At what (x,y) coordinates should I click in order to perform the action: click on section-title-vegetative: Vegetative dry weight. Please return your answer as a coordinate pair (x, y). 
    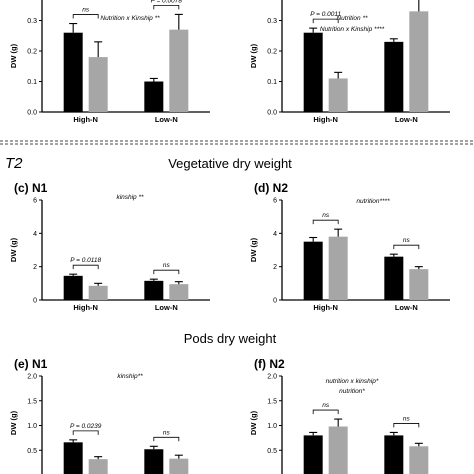
    Looking at the image, I should click on (230, 163).